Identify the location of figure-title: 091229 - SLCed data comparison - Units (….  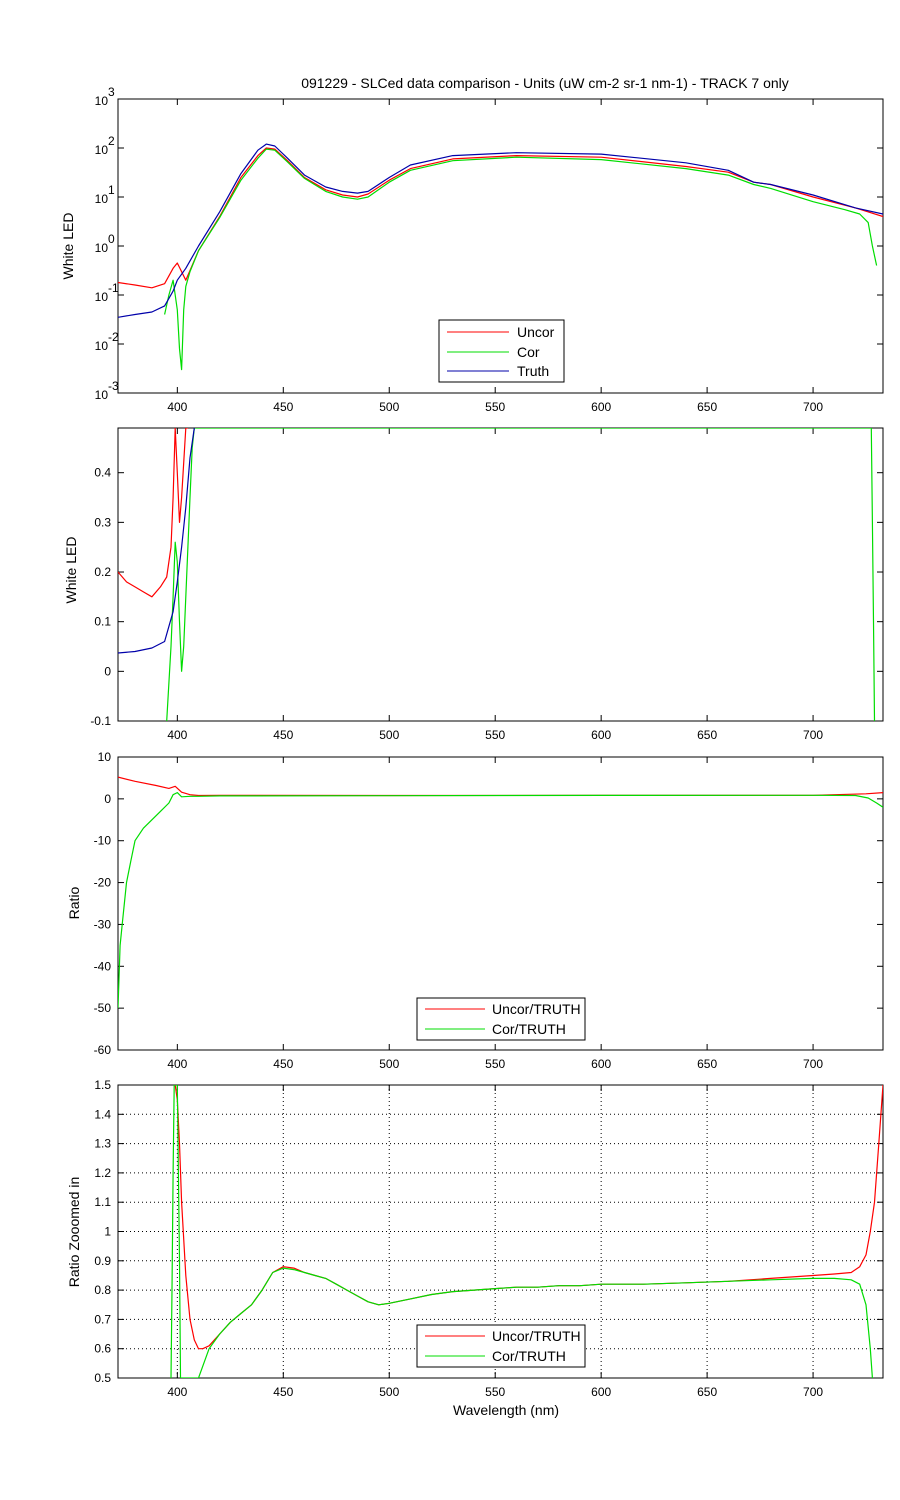
(545, 83).